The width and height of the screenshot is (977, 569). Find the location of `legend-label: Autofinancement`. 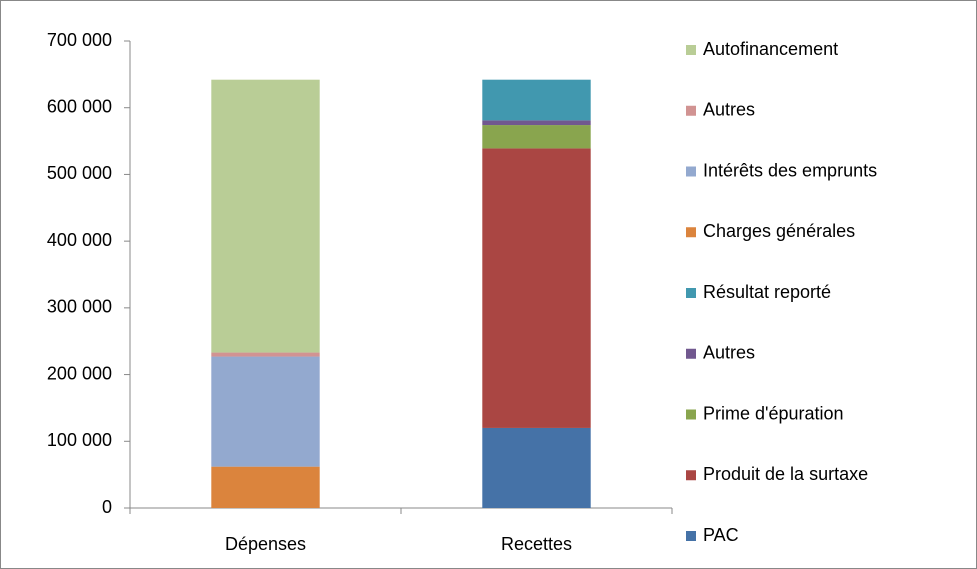

legend-label: Autofinancement is located at coordinates (770, 49).